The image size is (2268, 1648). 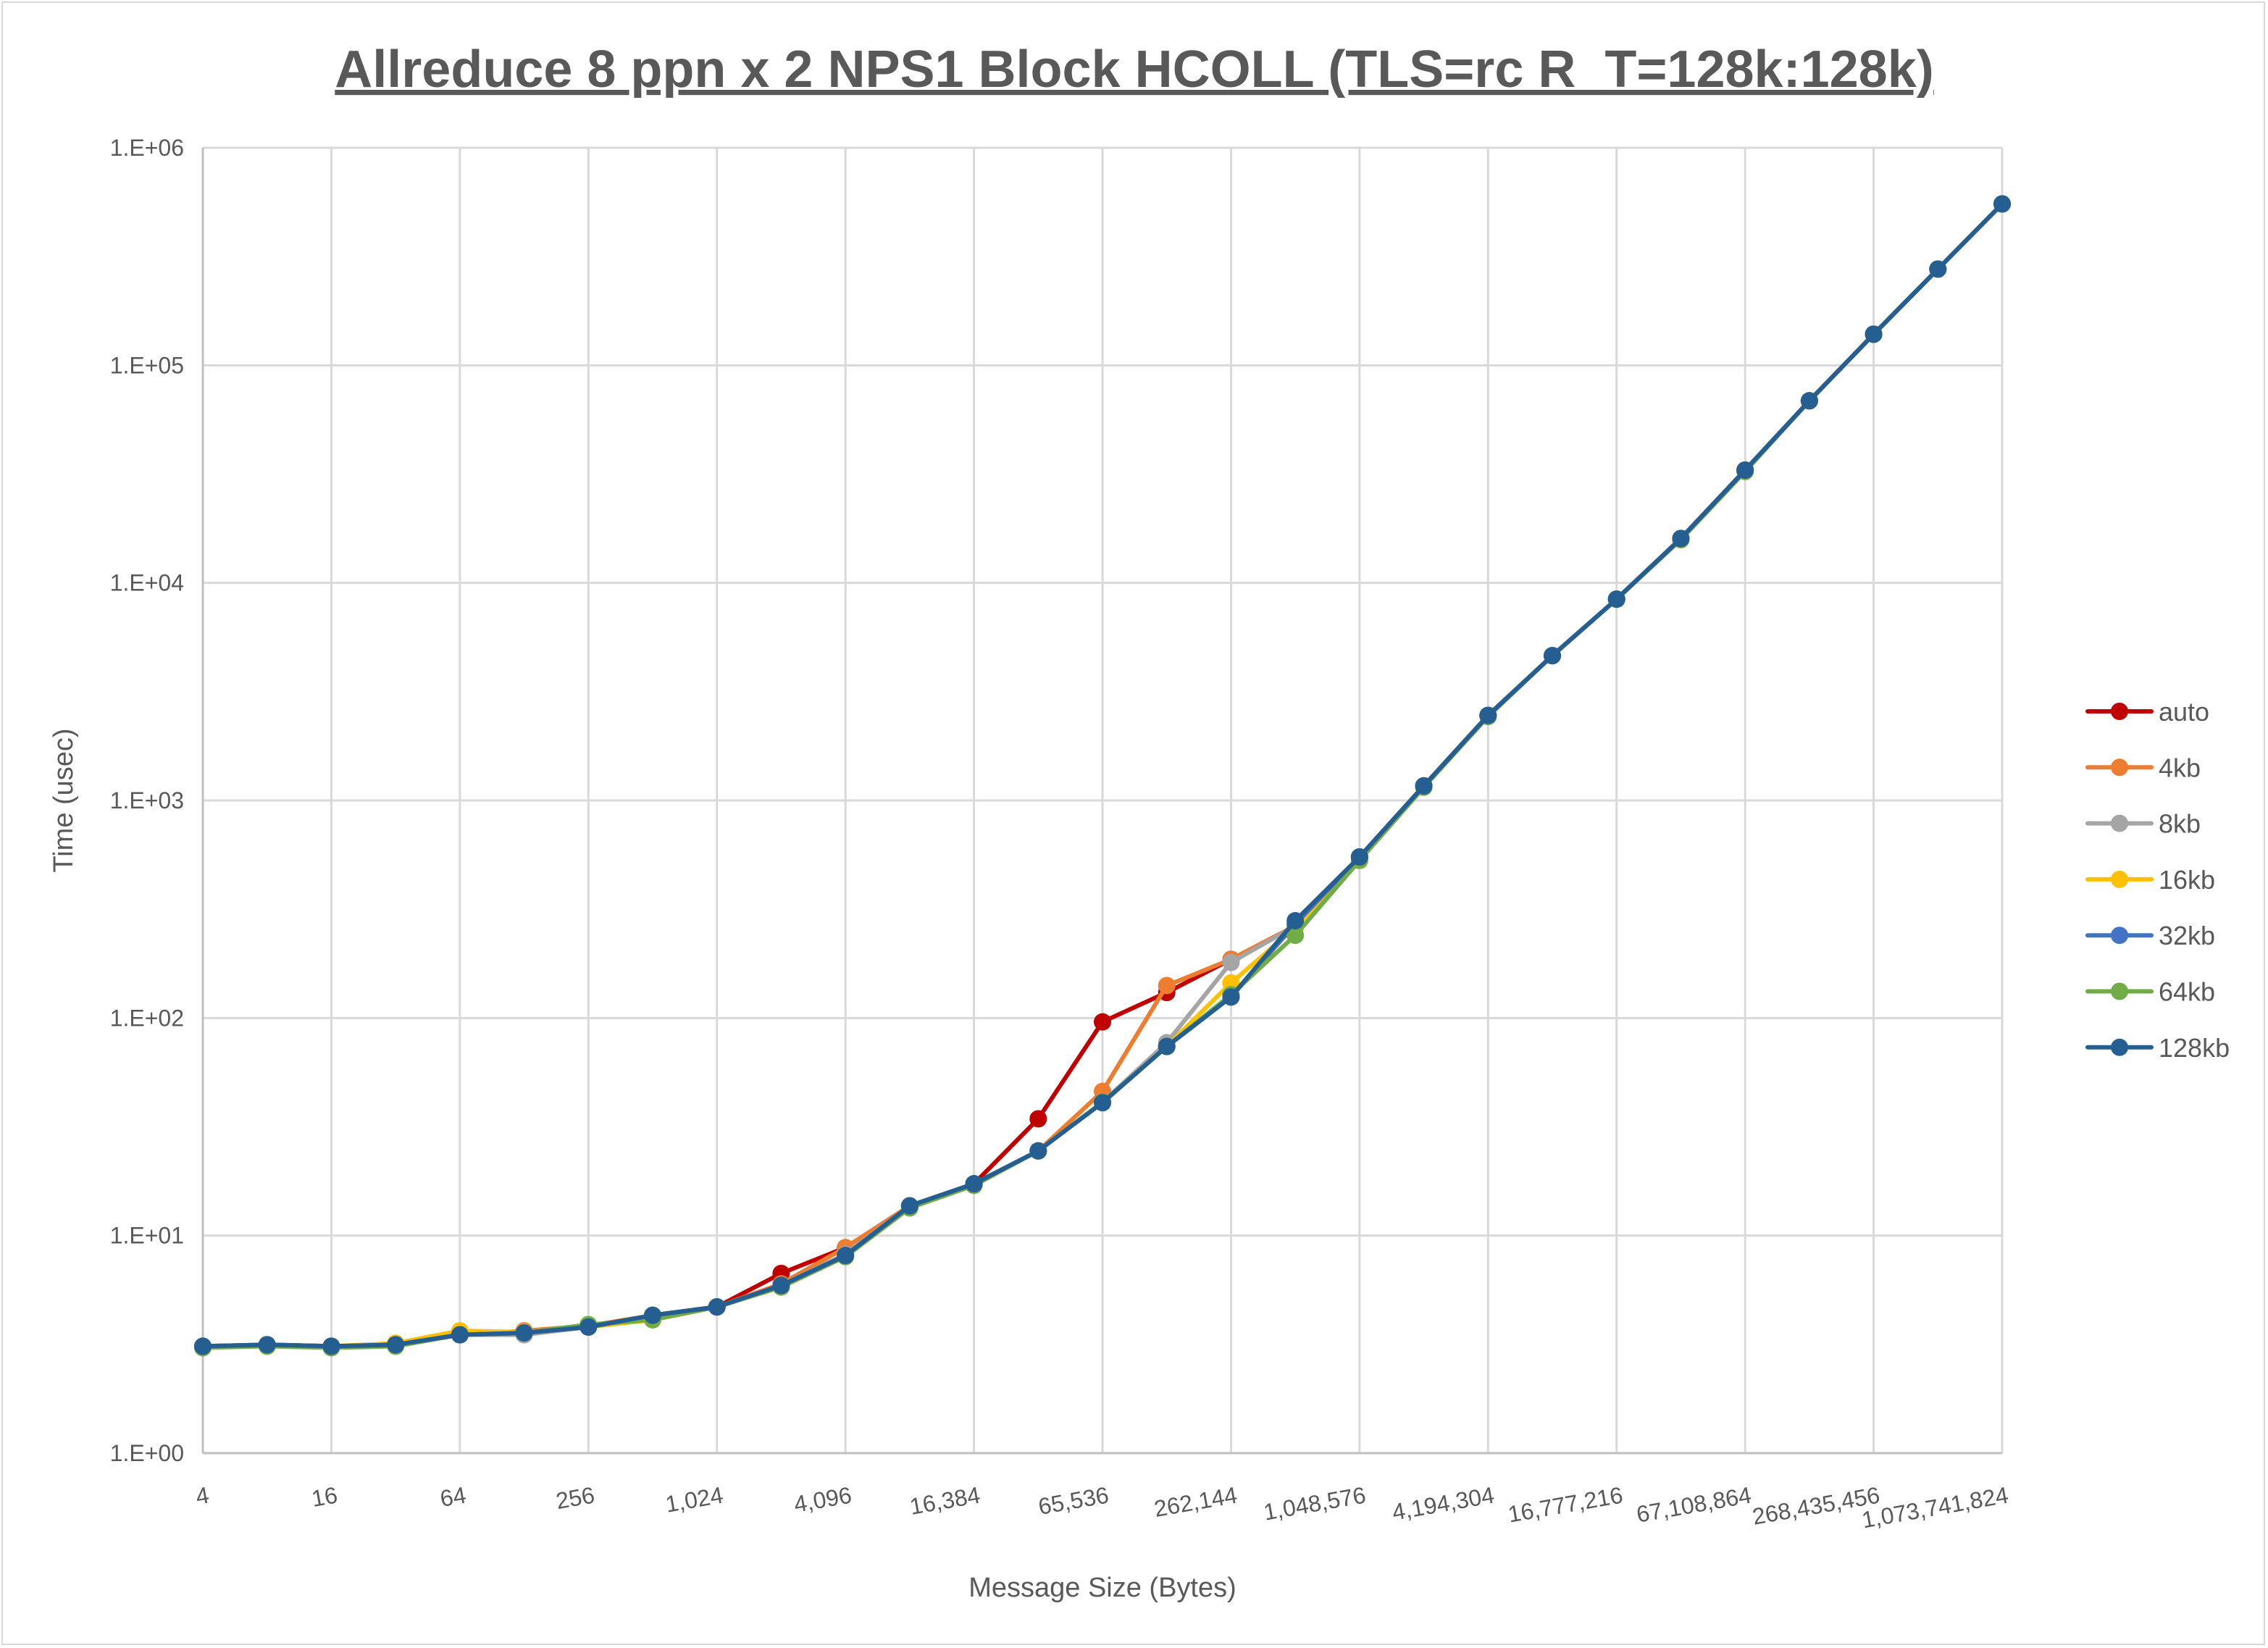 What do you see at coordinates (147, 1453) in the screenshot?
I see `y-tick-label: 1.E+00` at bounding box center [147, 1453].